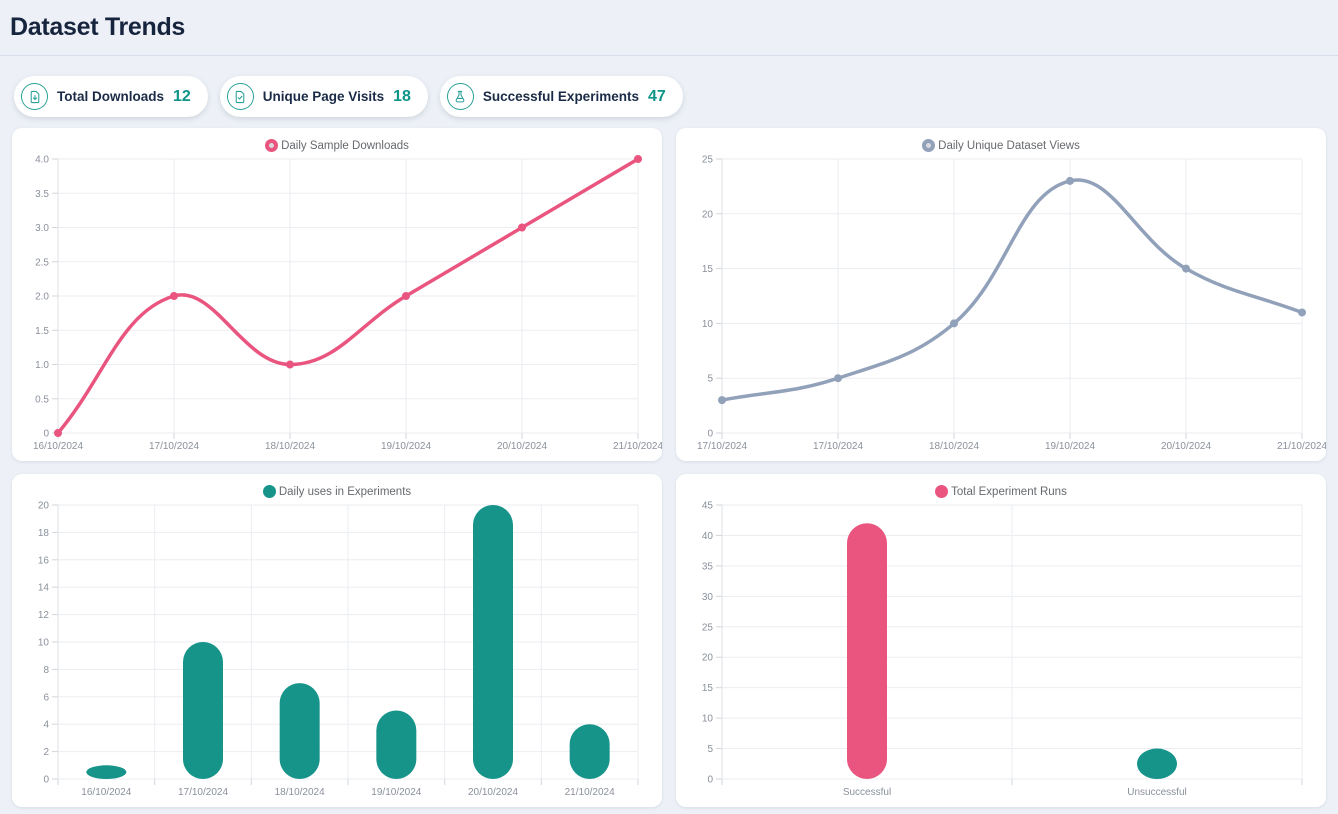 The image size is (1338, 814). Describe the element at coordinates (402, 96) in the screenshot. I see `stat-value: 18` at that location.